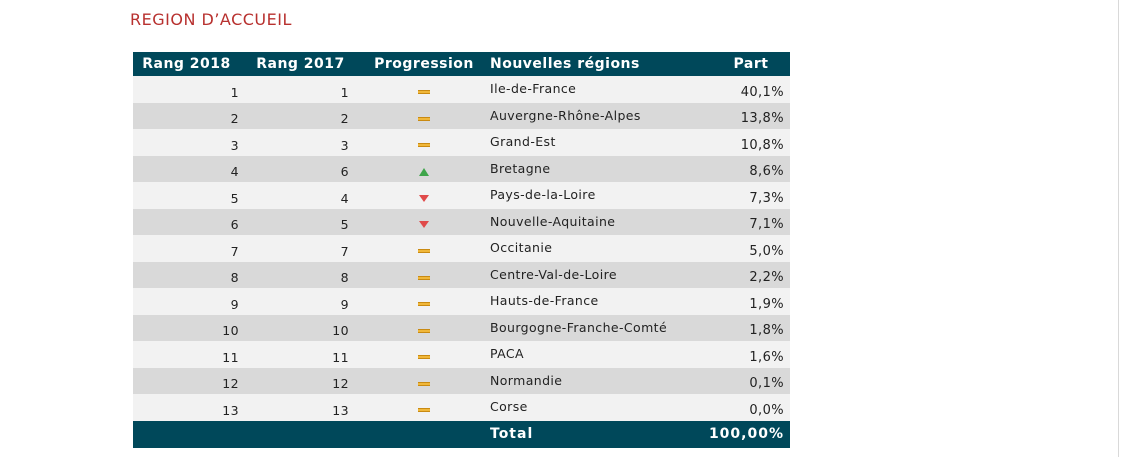 Image resolution: width=1132 pixels, height=457 pixels. I want to click on rank-2018-cell-text: 7, so click(234, 251).